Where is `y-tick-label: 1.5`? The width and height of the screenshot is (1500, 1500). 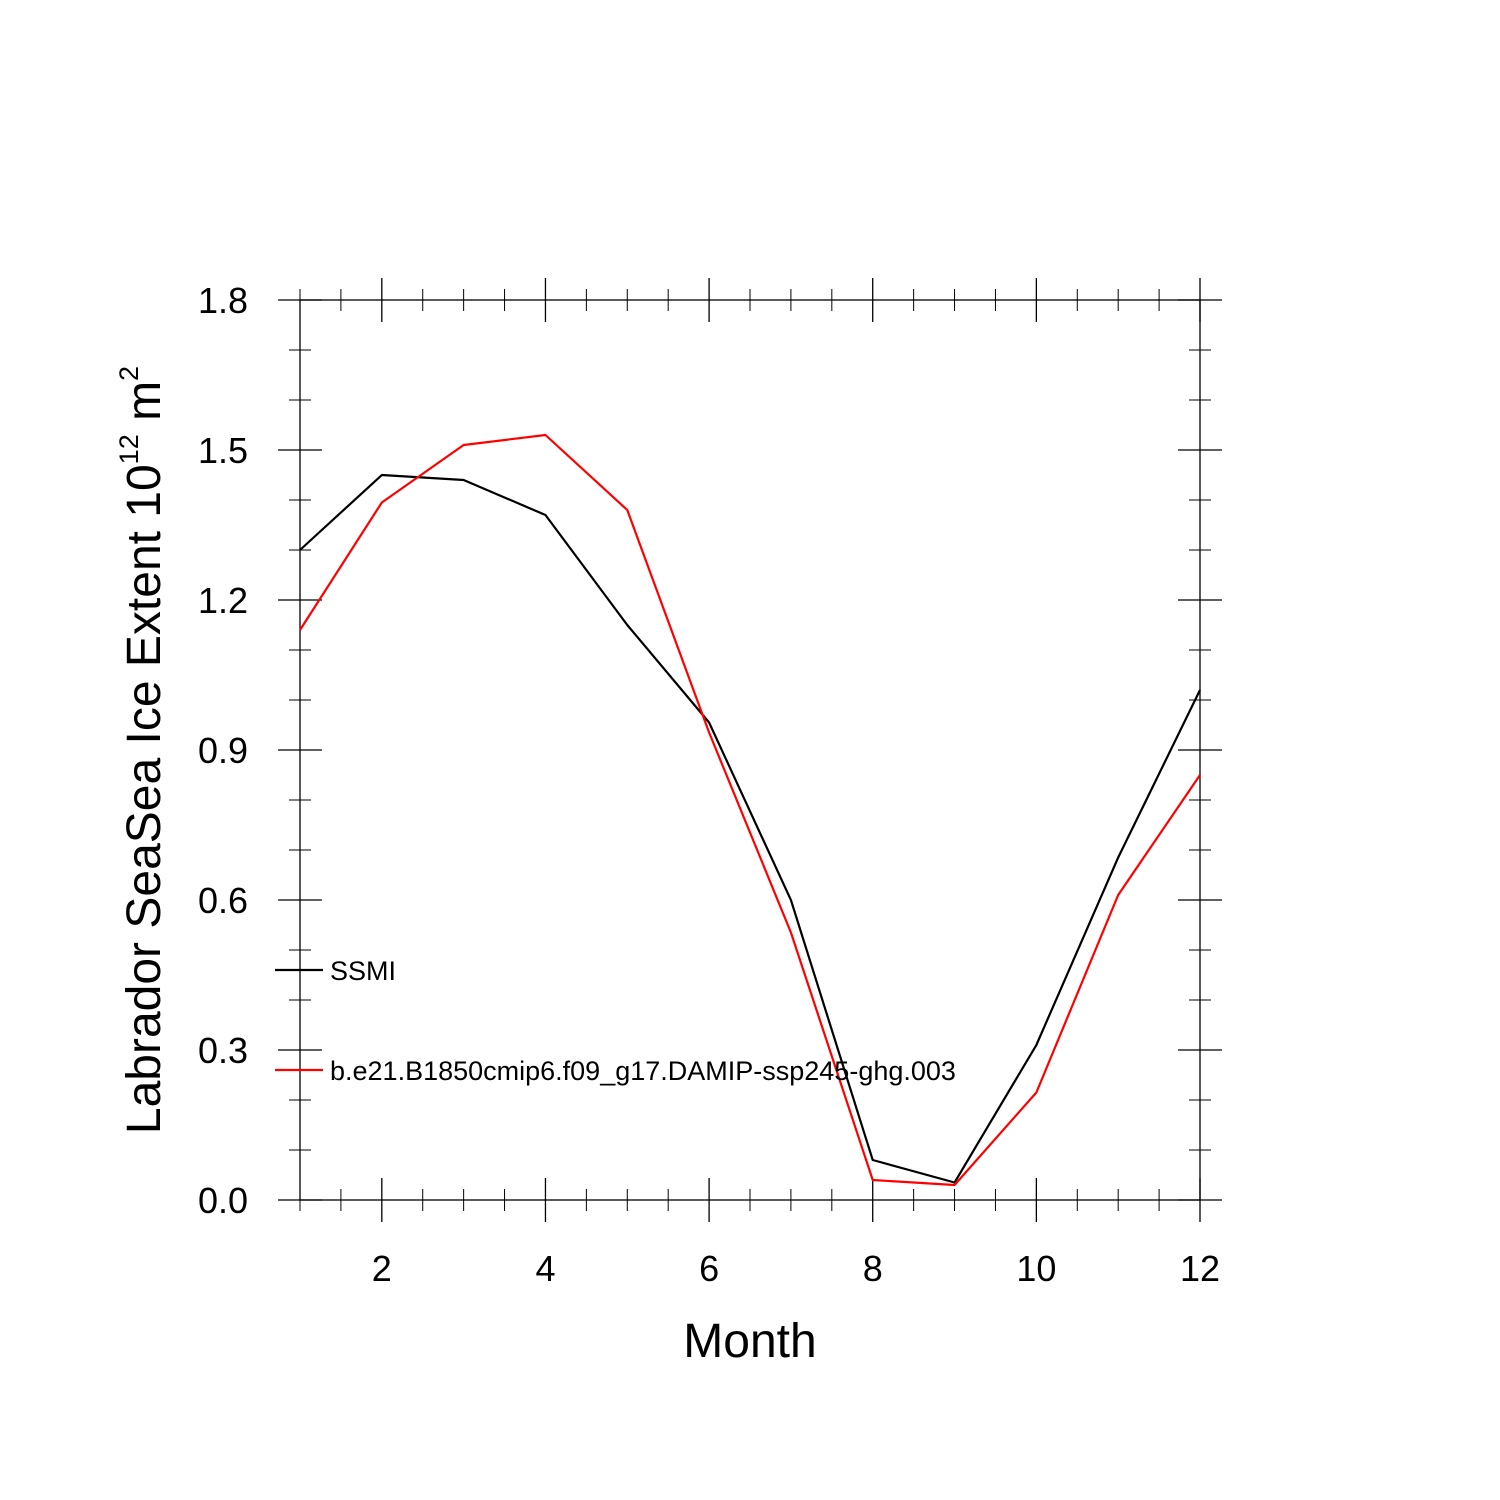
y-tick-label: 1.5 is located at coordinates (223, 450).